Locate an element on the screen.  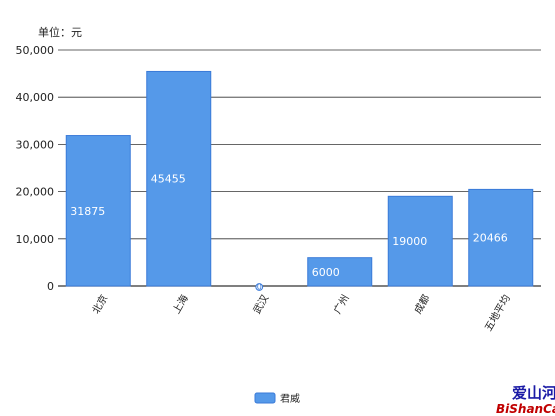
watermark: 爱山河 BiShanCar is located at coordinates (525, 400).